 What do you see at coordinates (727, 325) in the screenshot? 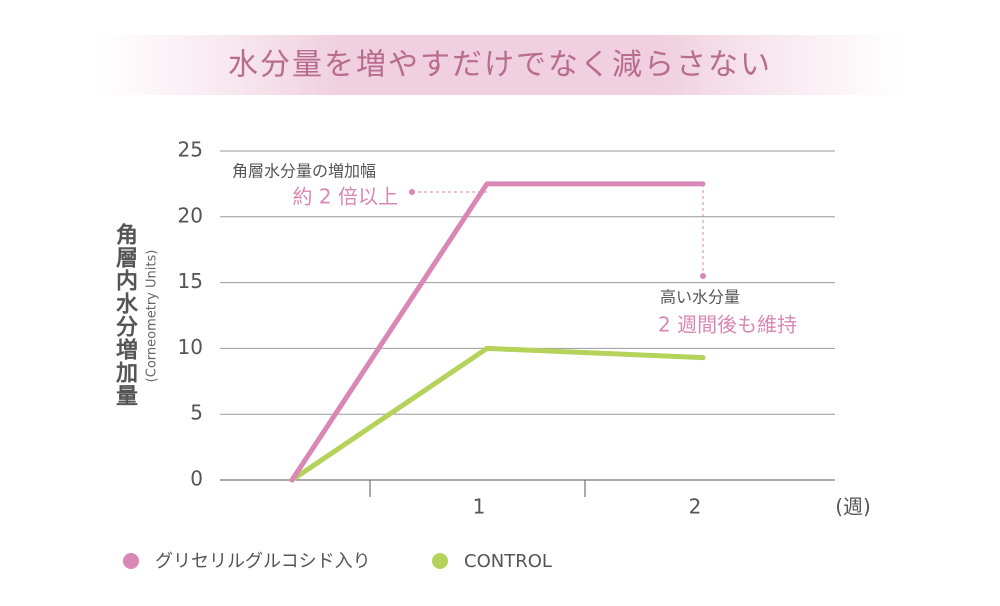
I see `annotation-highlight: 2 週間後も維持` at bounding box center [727, 325].